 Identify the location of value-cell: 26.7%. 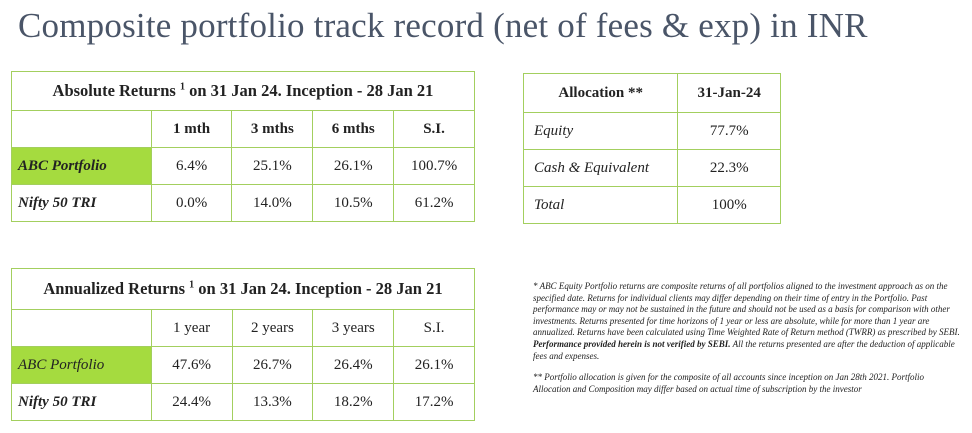
(272, 365).